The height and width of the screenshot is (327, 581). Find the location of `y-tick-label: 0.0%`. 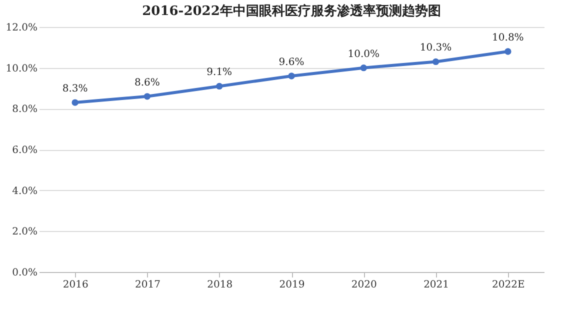

y-tick-label: 0.0% is located at coordinates (25, 273).